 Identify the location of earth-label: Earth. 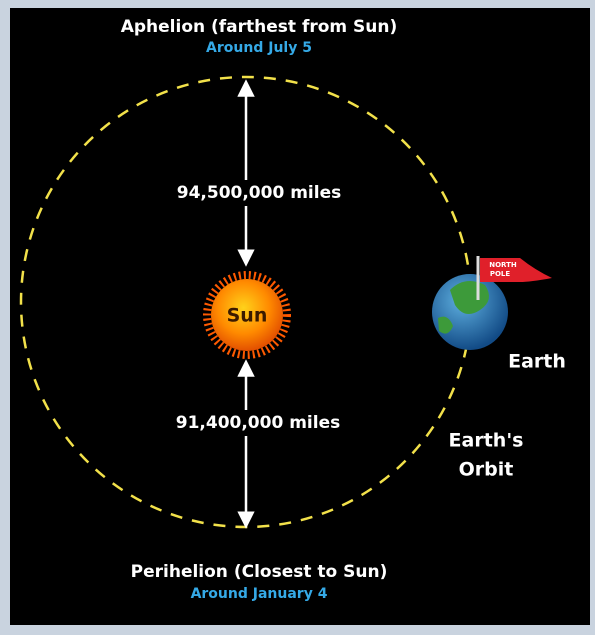
(537, 362).